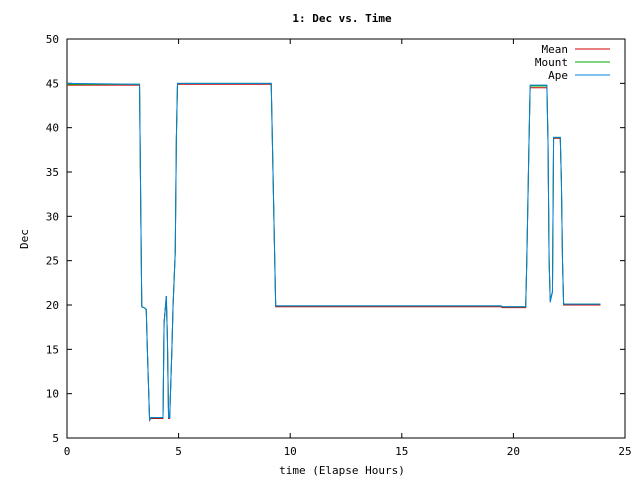 The height and width of the screenshot is (480, 640). Describe the element at coordinates (67, 451) in the screenshot. I see `x-tick-label: 0` at that location.